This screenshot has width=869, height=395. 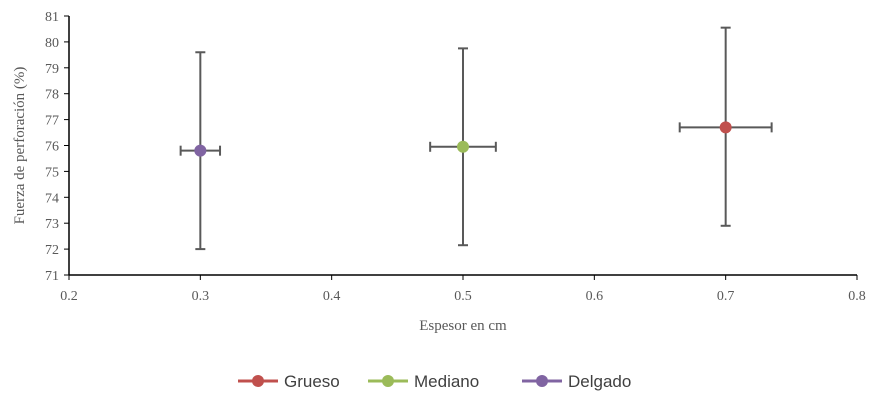 What do you see at coordinates (463, 326) in the screenshot?
I see `x-axis-title: Espesor en cm` at bounding box center [463, 326].